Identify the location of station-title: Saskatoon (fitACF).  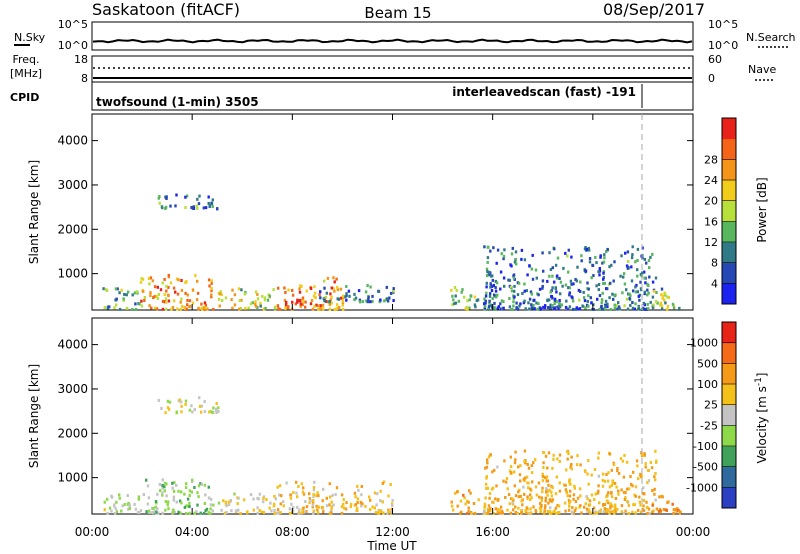
(166, 9).